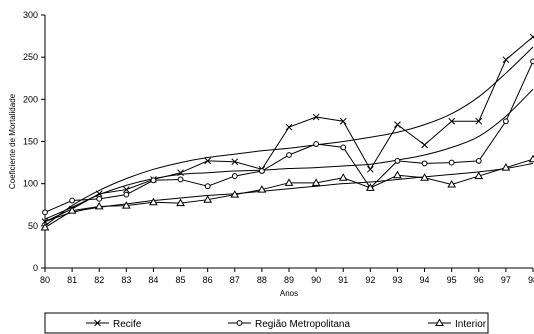 This screenshot has height=334, width=534. What do you see at coordinates (30, 15) in the screenshot?
I see `y-tick-label: 300` at bounding box center [30, 15].